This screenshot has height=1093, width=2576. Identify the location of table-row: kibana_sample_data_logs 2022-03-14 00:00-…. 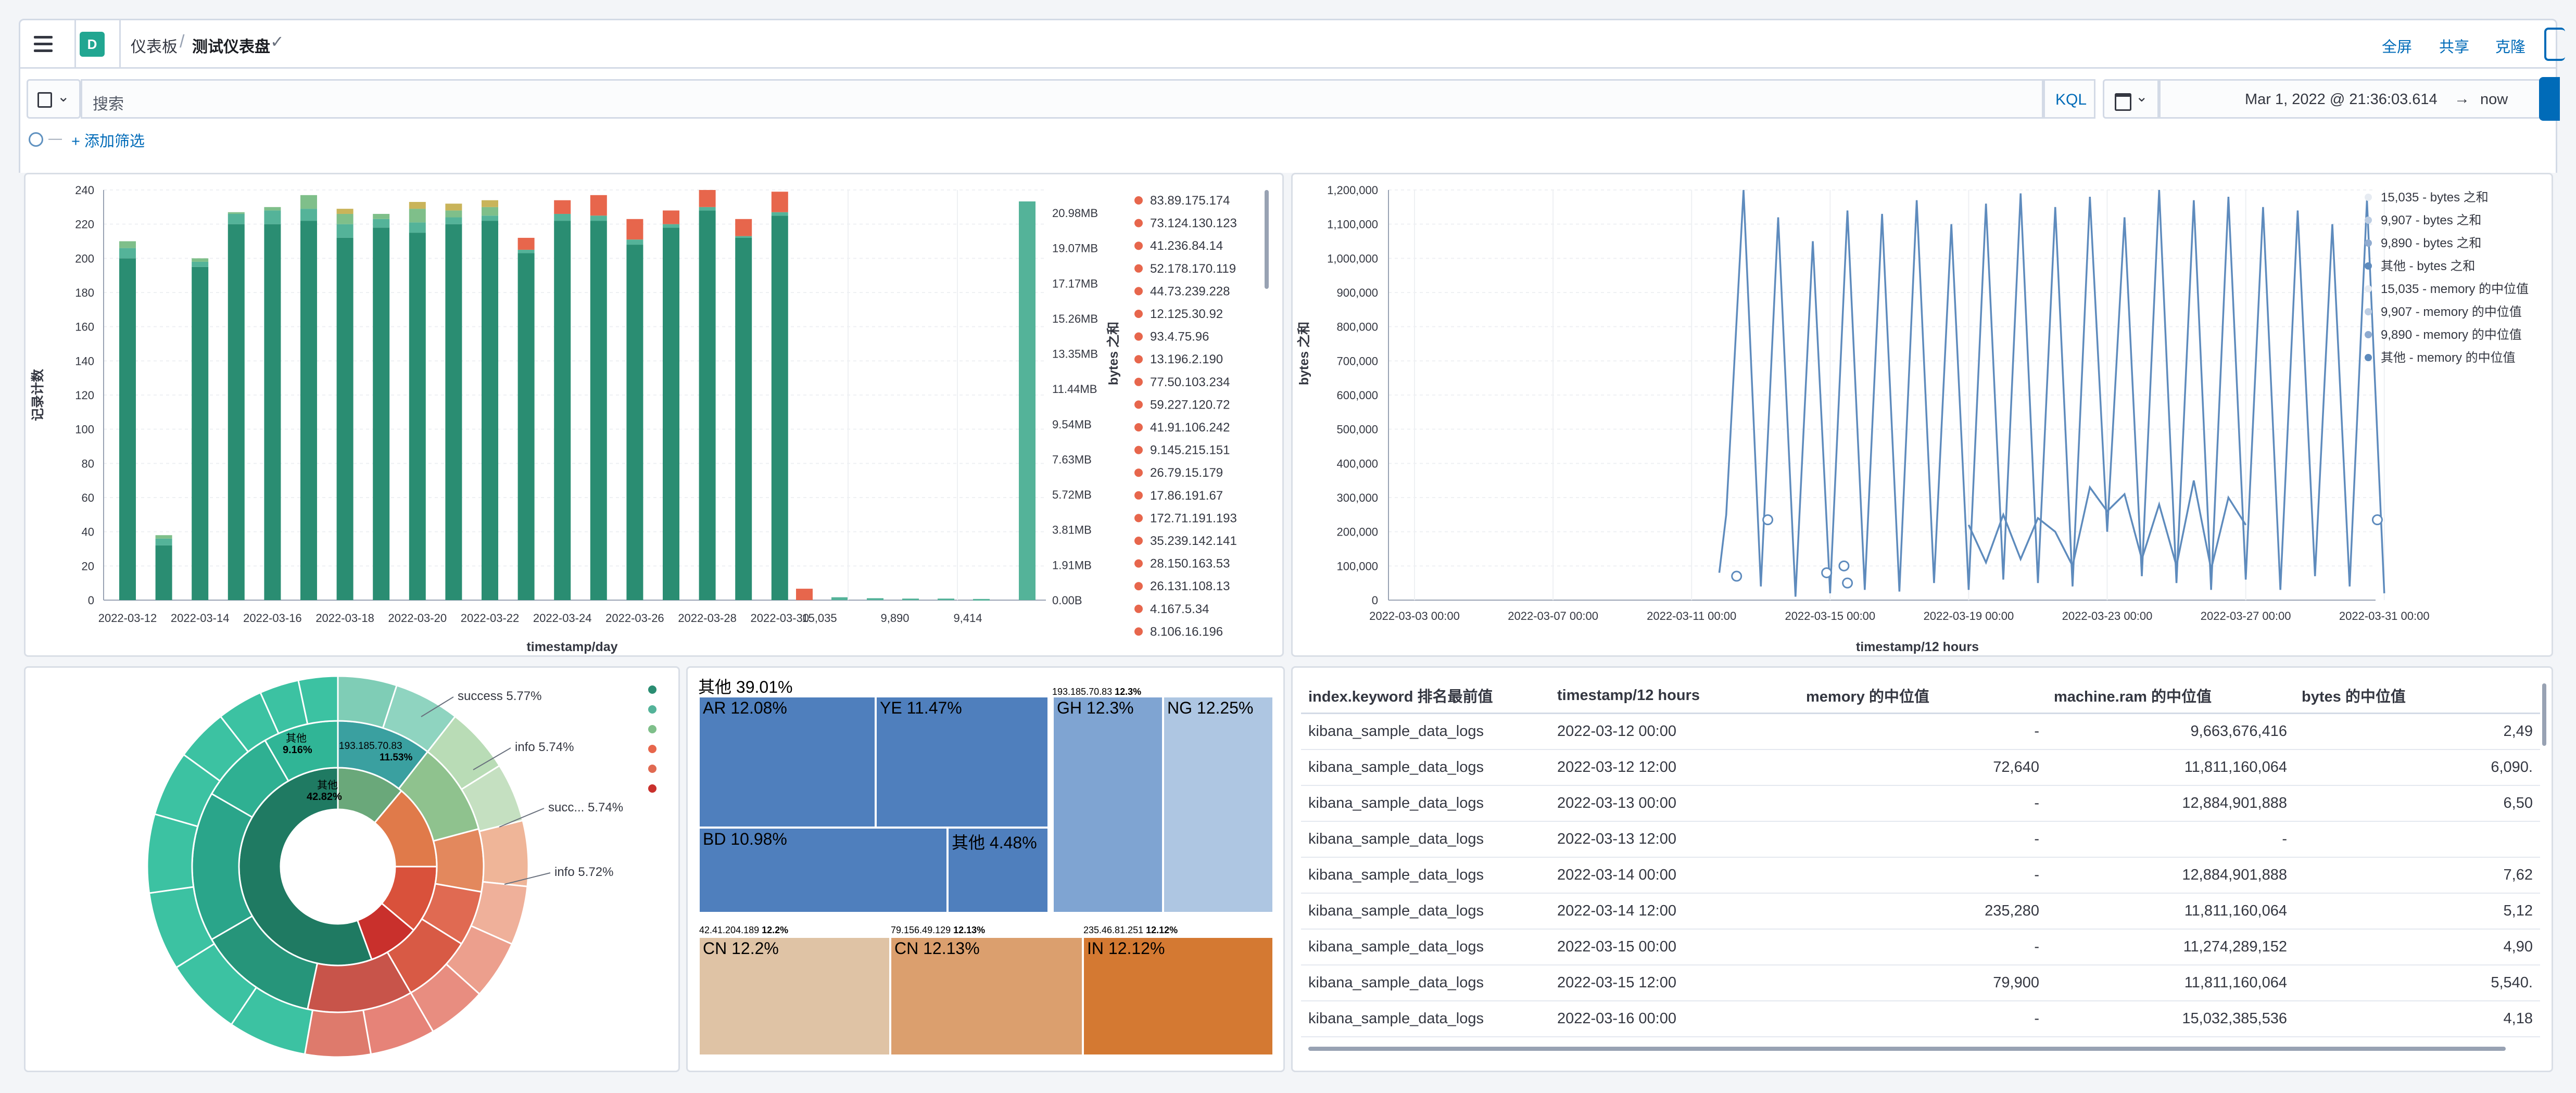
(1920, 875).